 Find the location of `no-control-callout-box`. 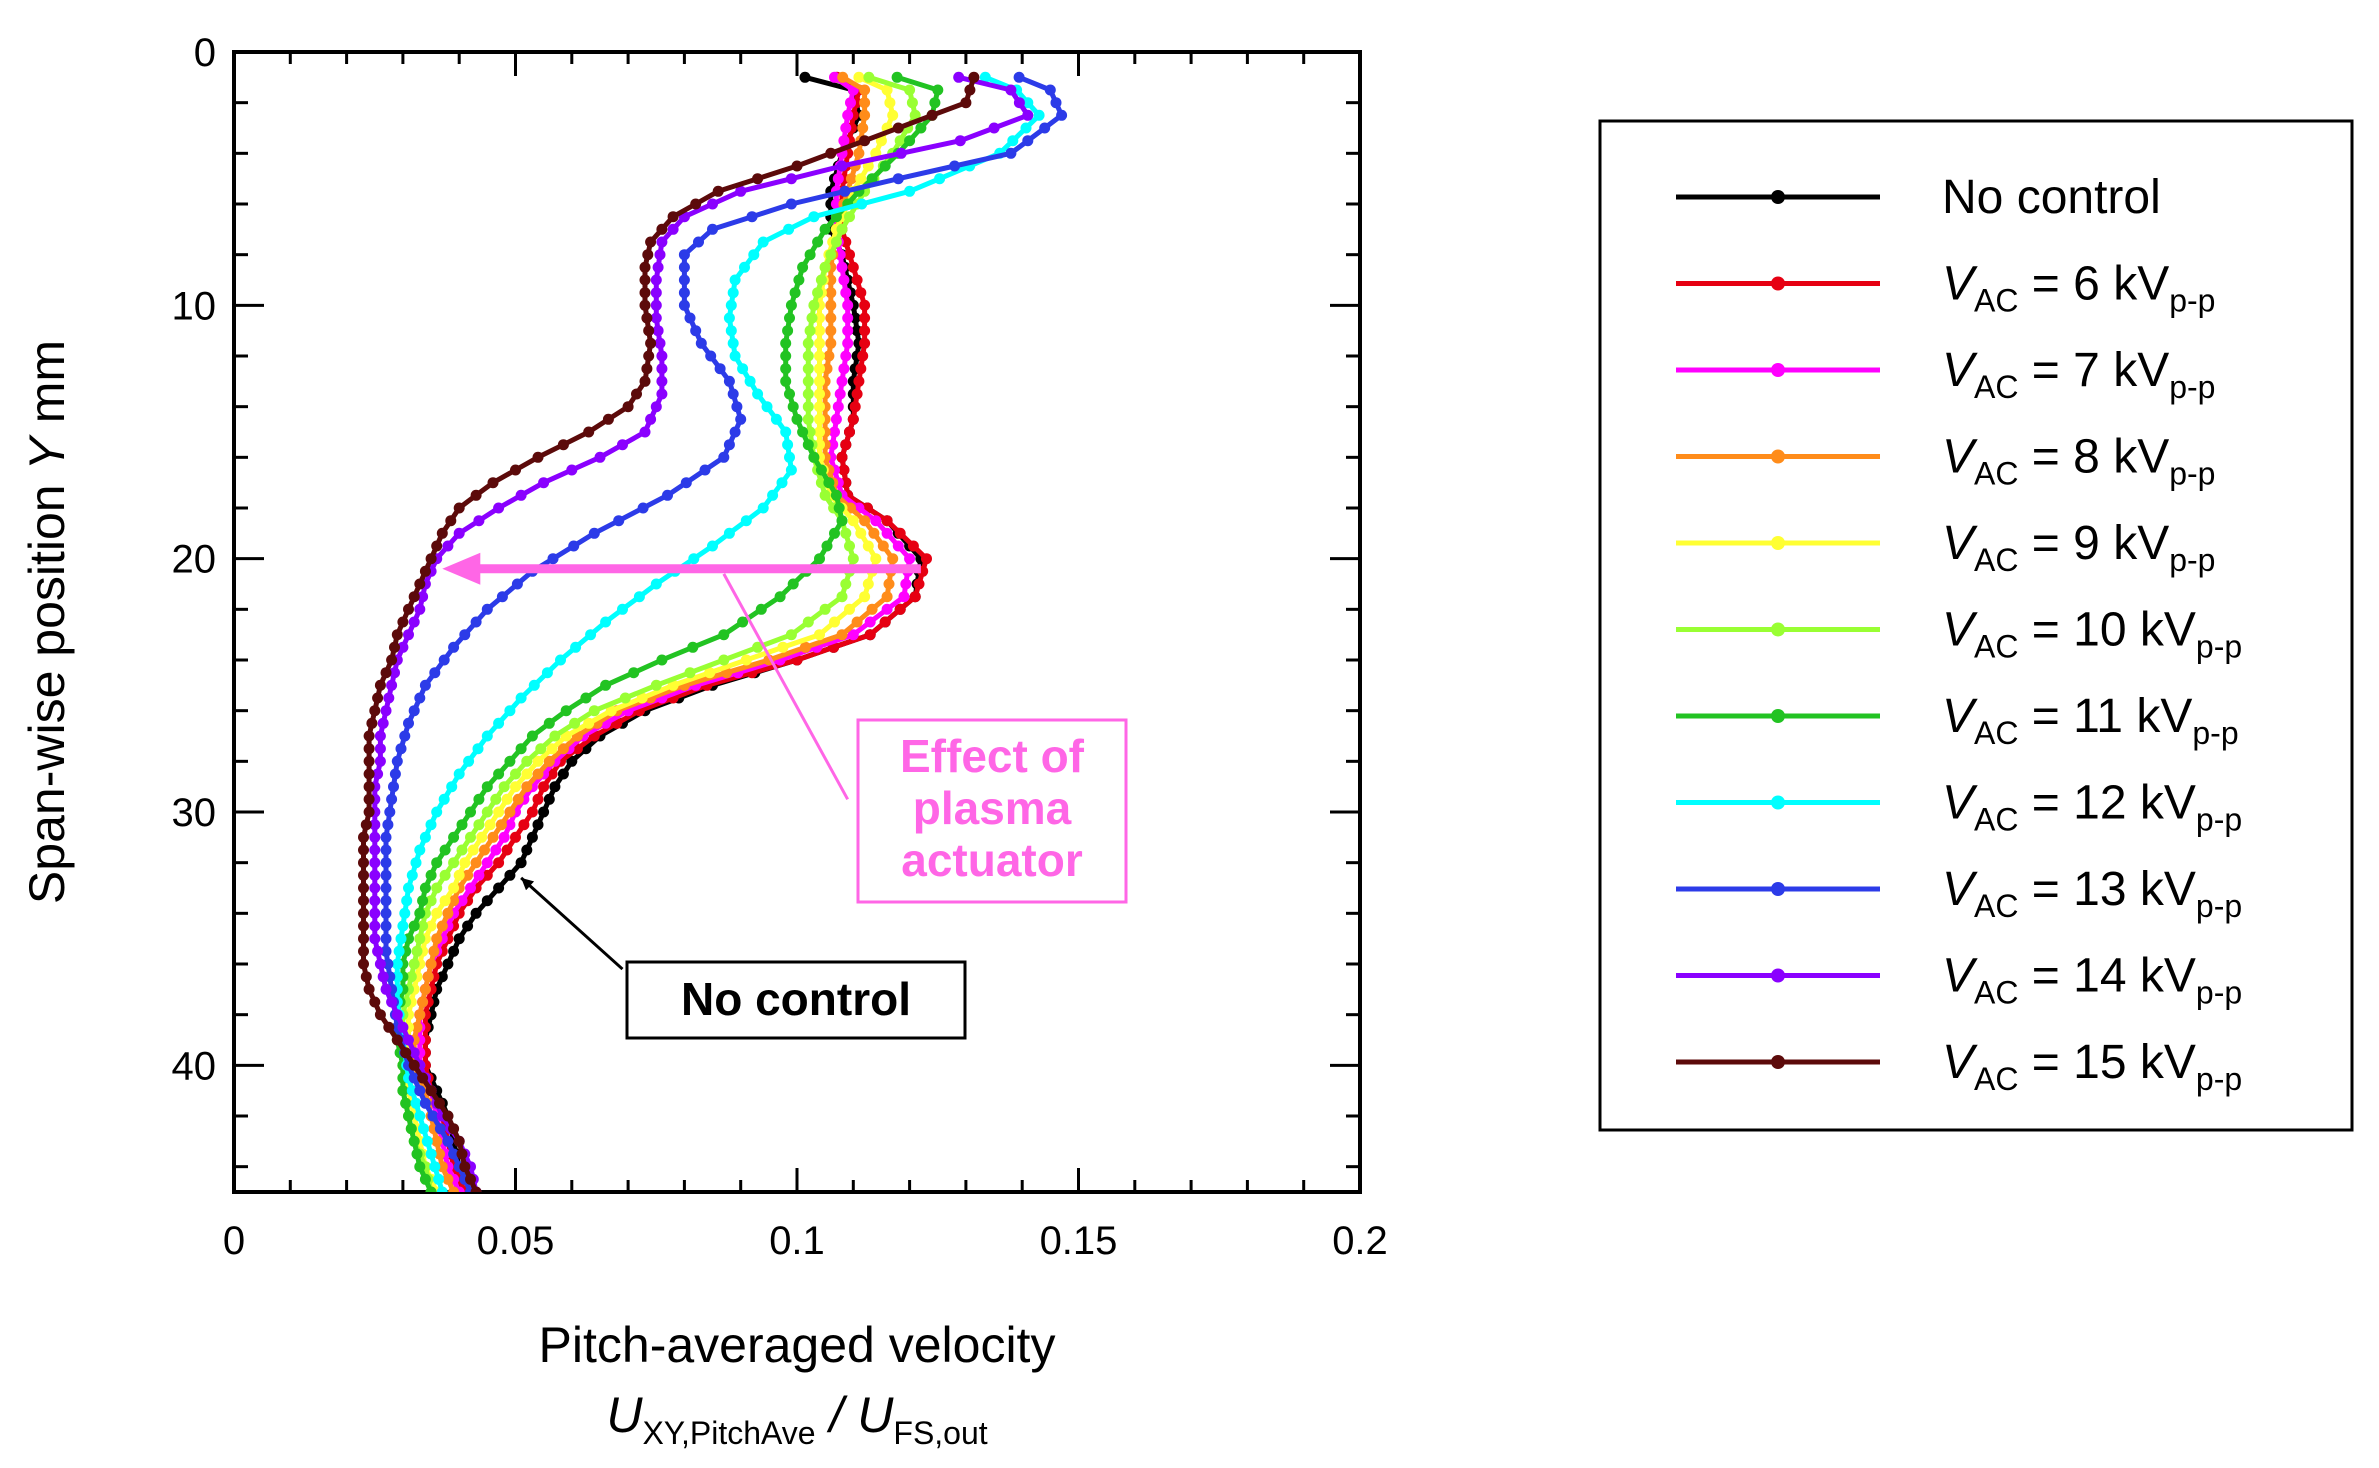

no-control-callout-box is located at coordinates (796, 1000).